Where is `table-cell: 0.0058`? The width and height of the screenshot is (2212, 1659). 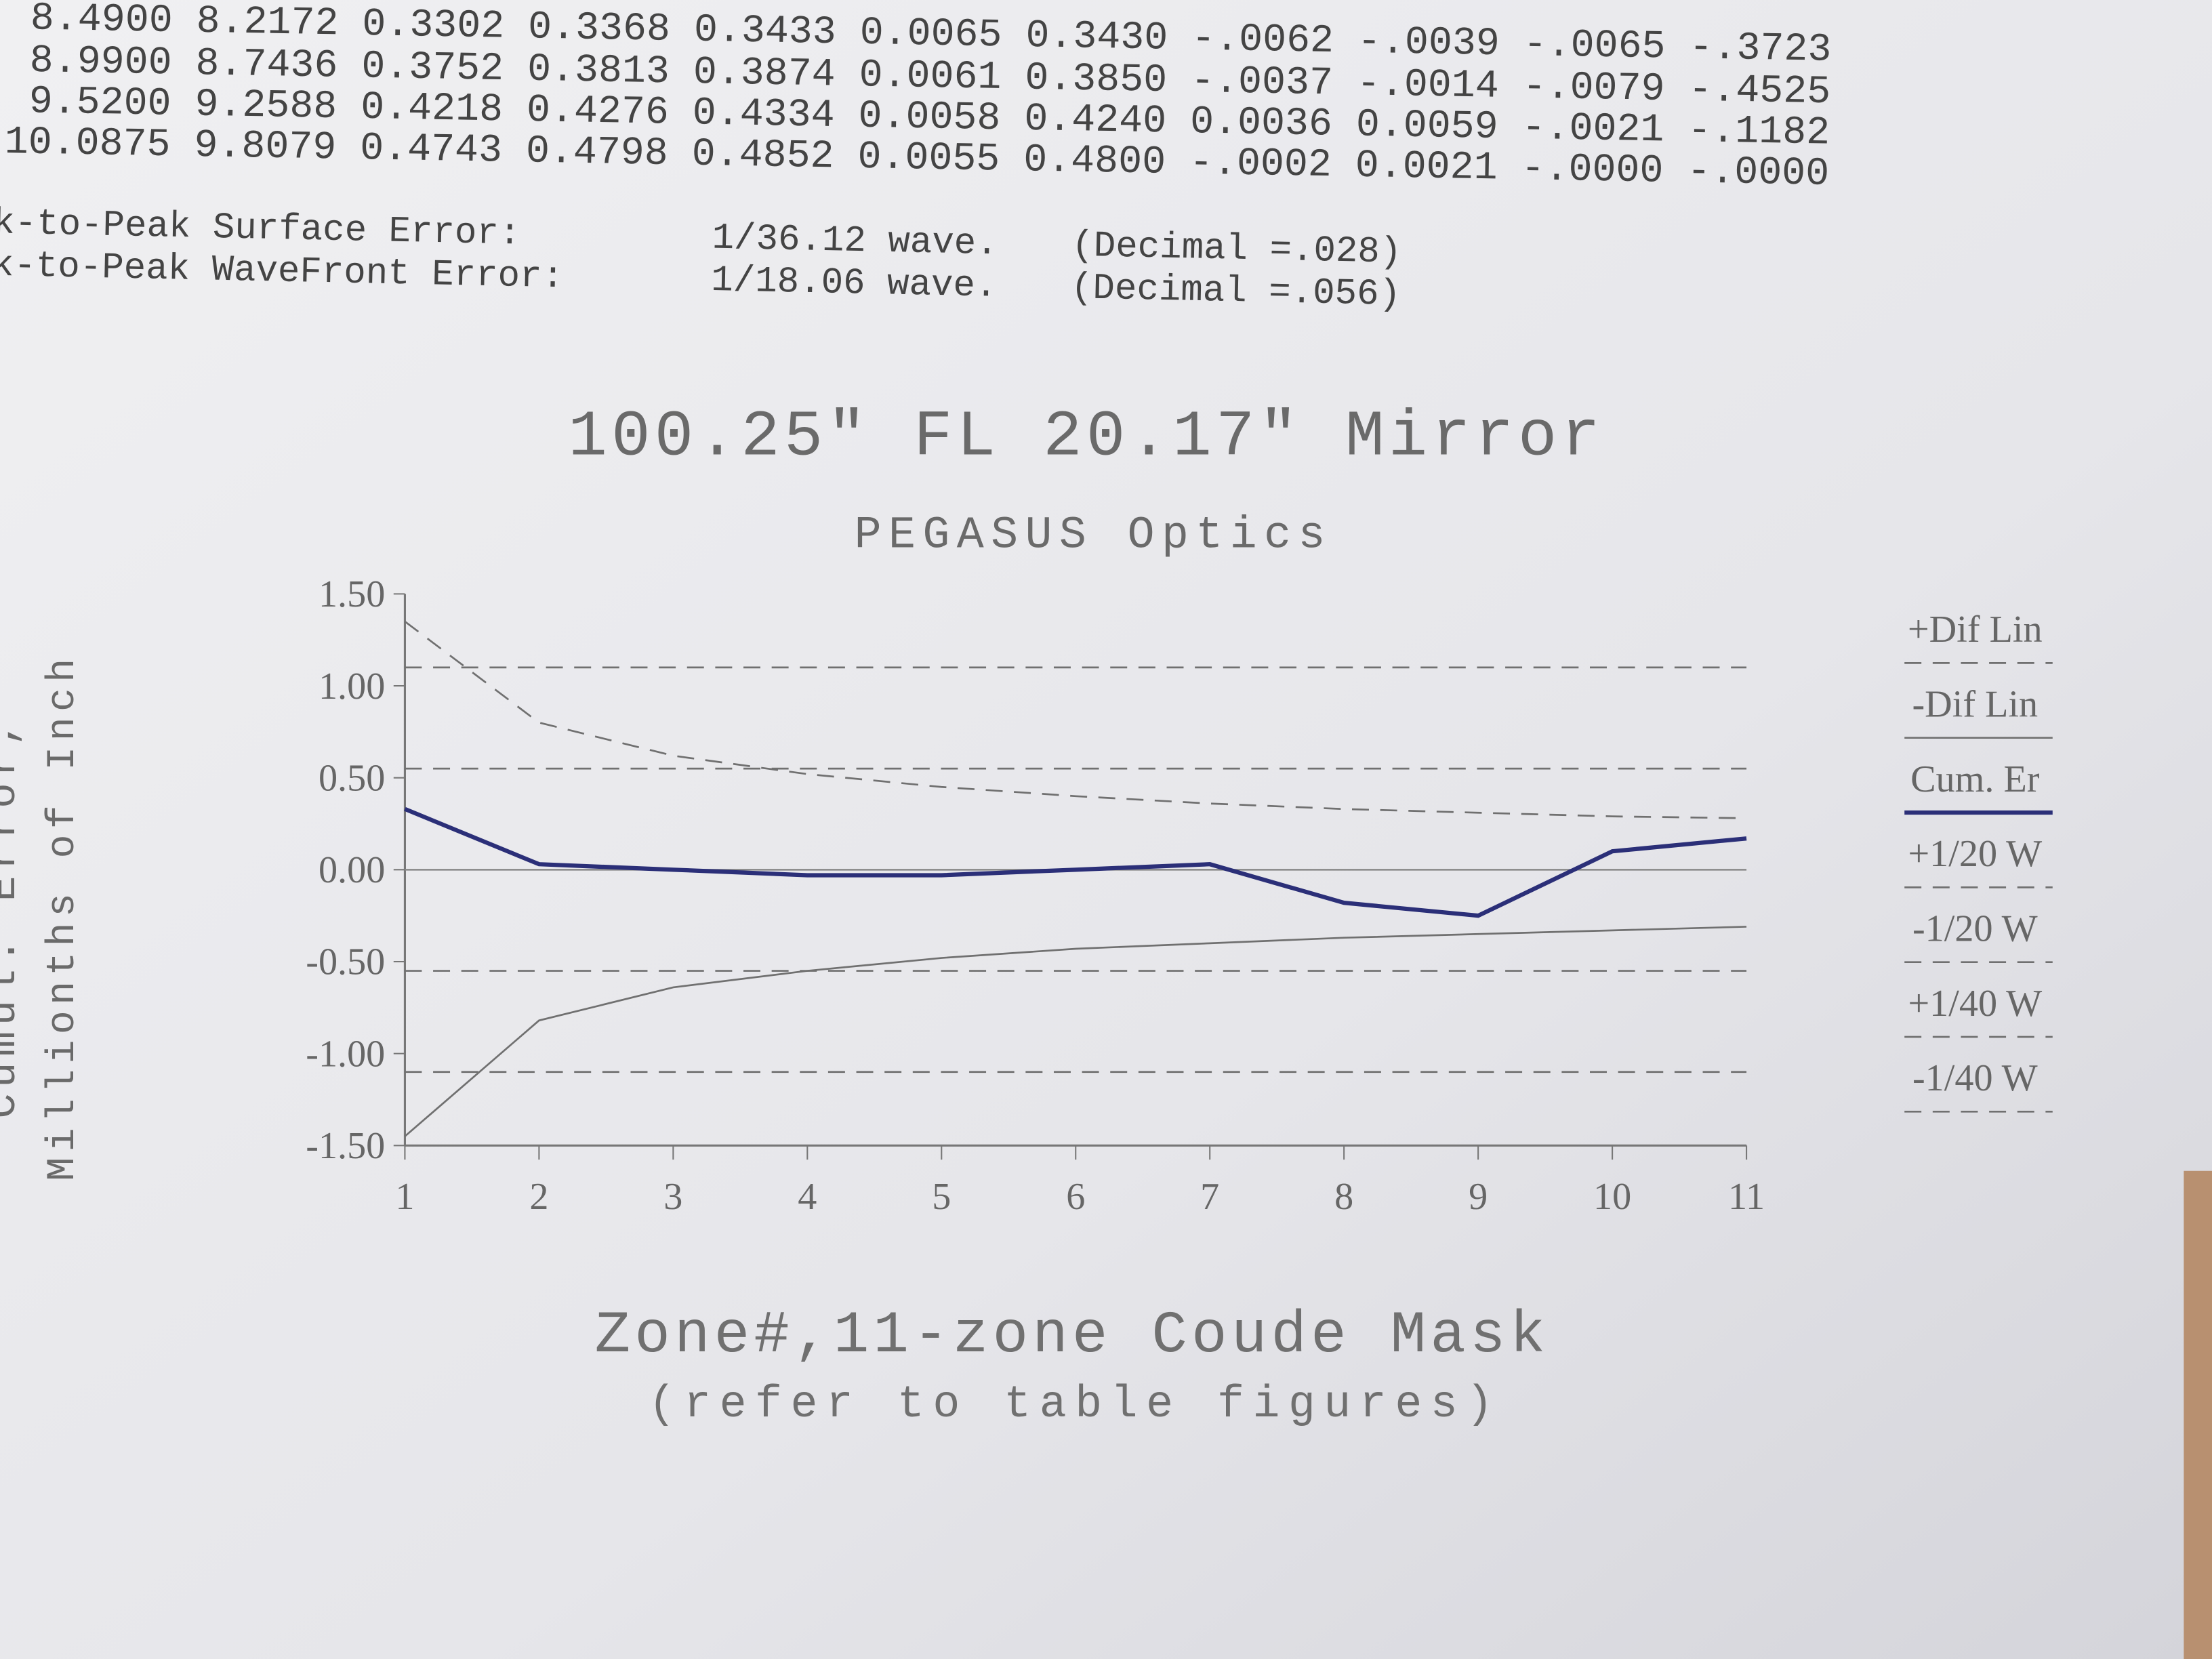 table-cell: 0.0058 is located at coordinates (929, 118).